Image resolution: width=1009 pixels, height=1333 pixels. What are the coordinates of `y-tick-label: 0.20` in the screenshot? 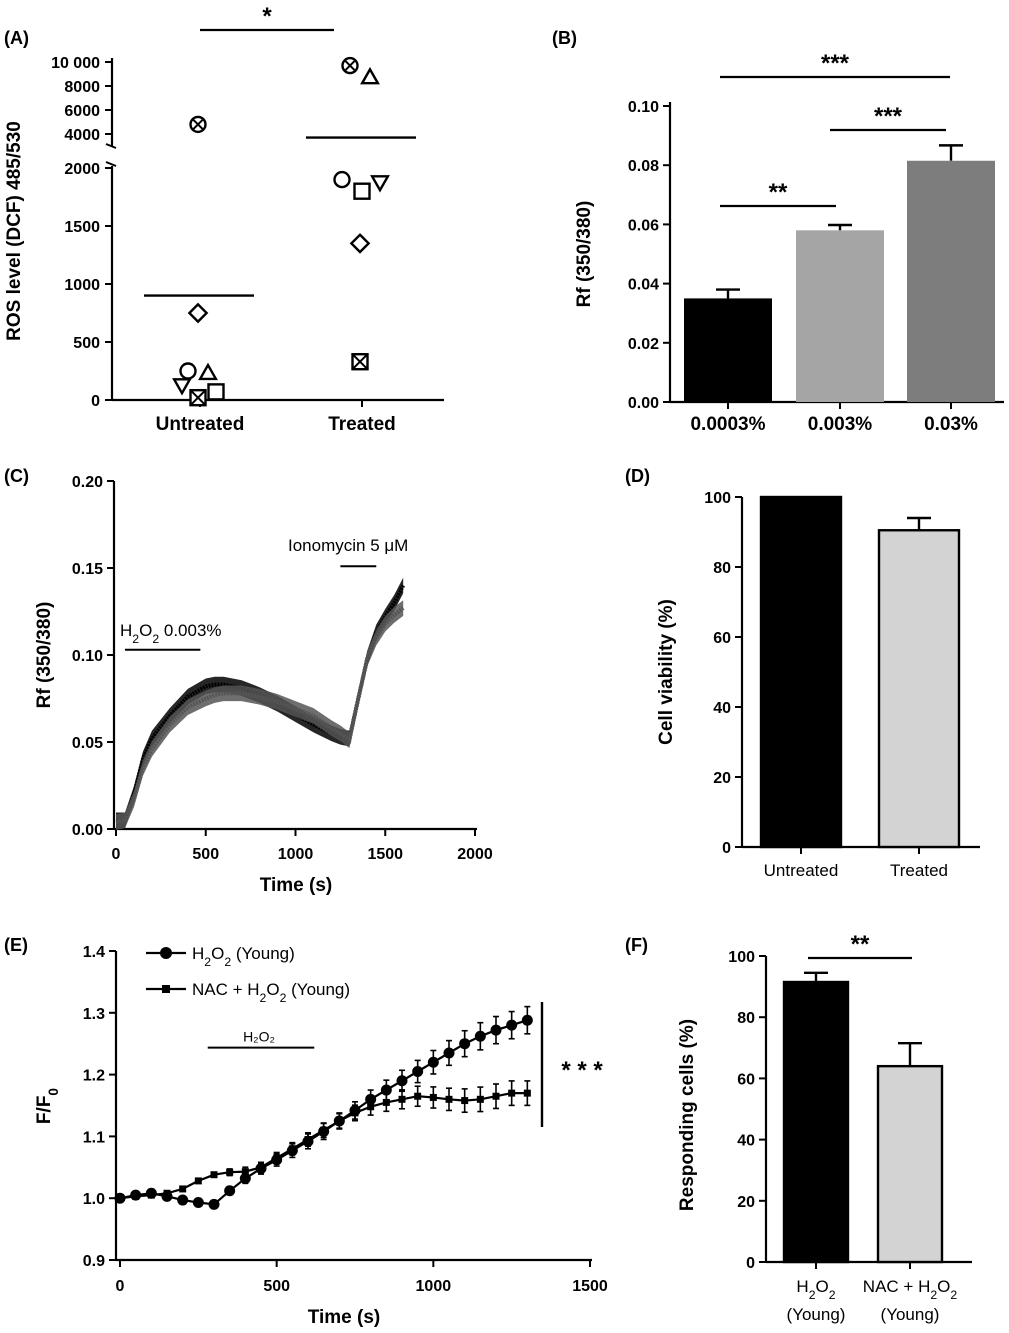 It's located at (87, 482).